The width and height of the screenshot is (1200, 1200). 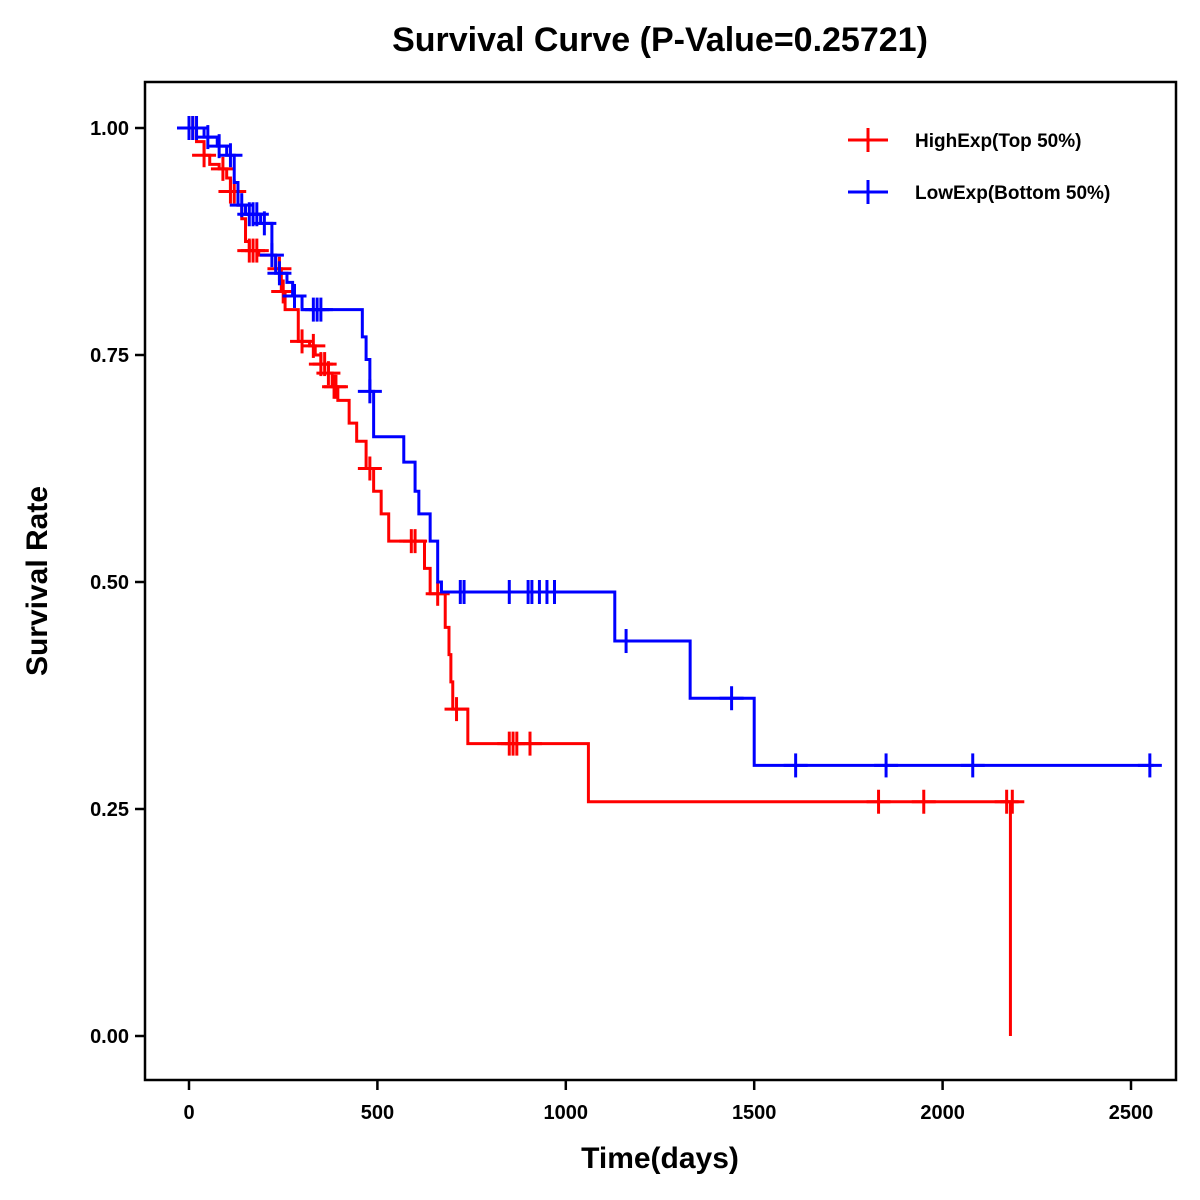 What do you see at coordinates (754, 1113) in the screenshot?
I see `x-tick-label: 1500` at bounding box center [754, 1113].